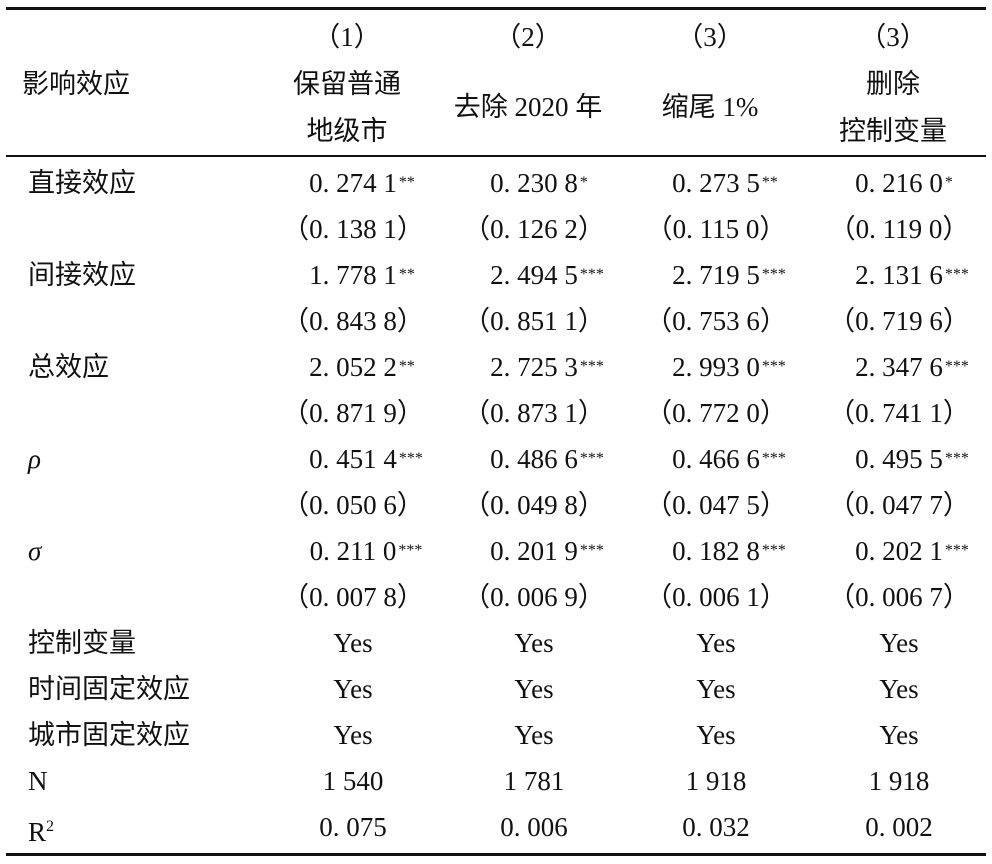 Image resolution: width=992 pixels, height=864 pixels. Describe the element at coordinates (899, 183) in the screenshot. I see `table-cell: 0. 216 0 *` at that location.